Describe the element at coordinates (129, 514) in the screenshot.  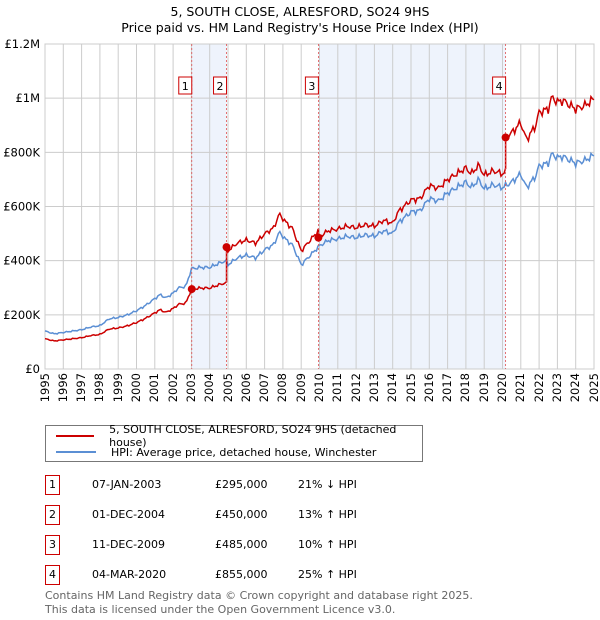
I see `sale-date: 01-DEC-2004` at that location.